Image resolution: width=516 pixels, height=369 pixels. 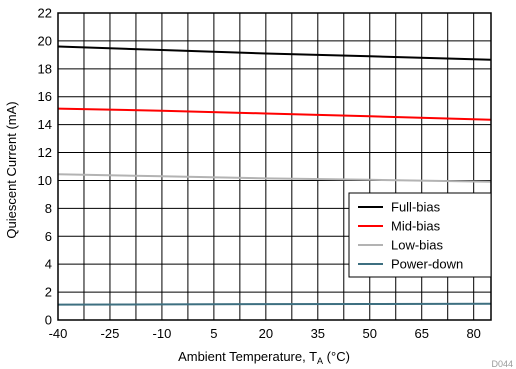 I want to click on x-tick-label: -40, so click(x=58, y=333).